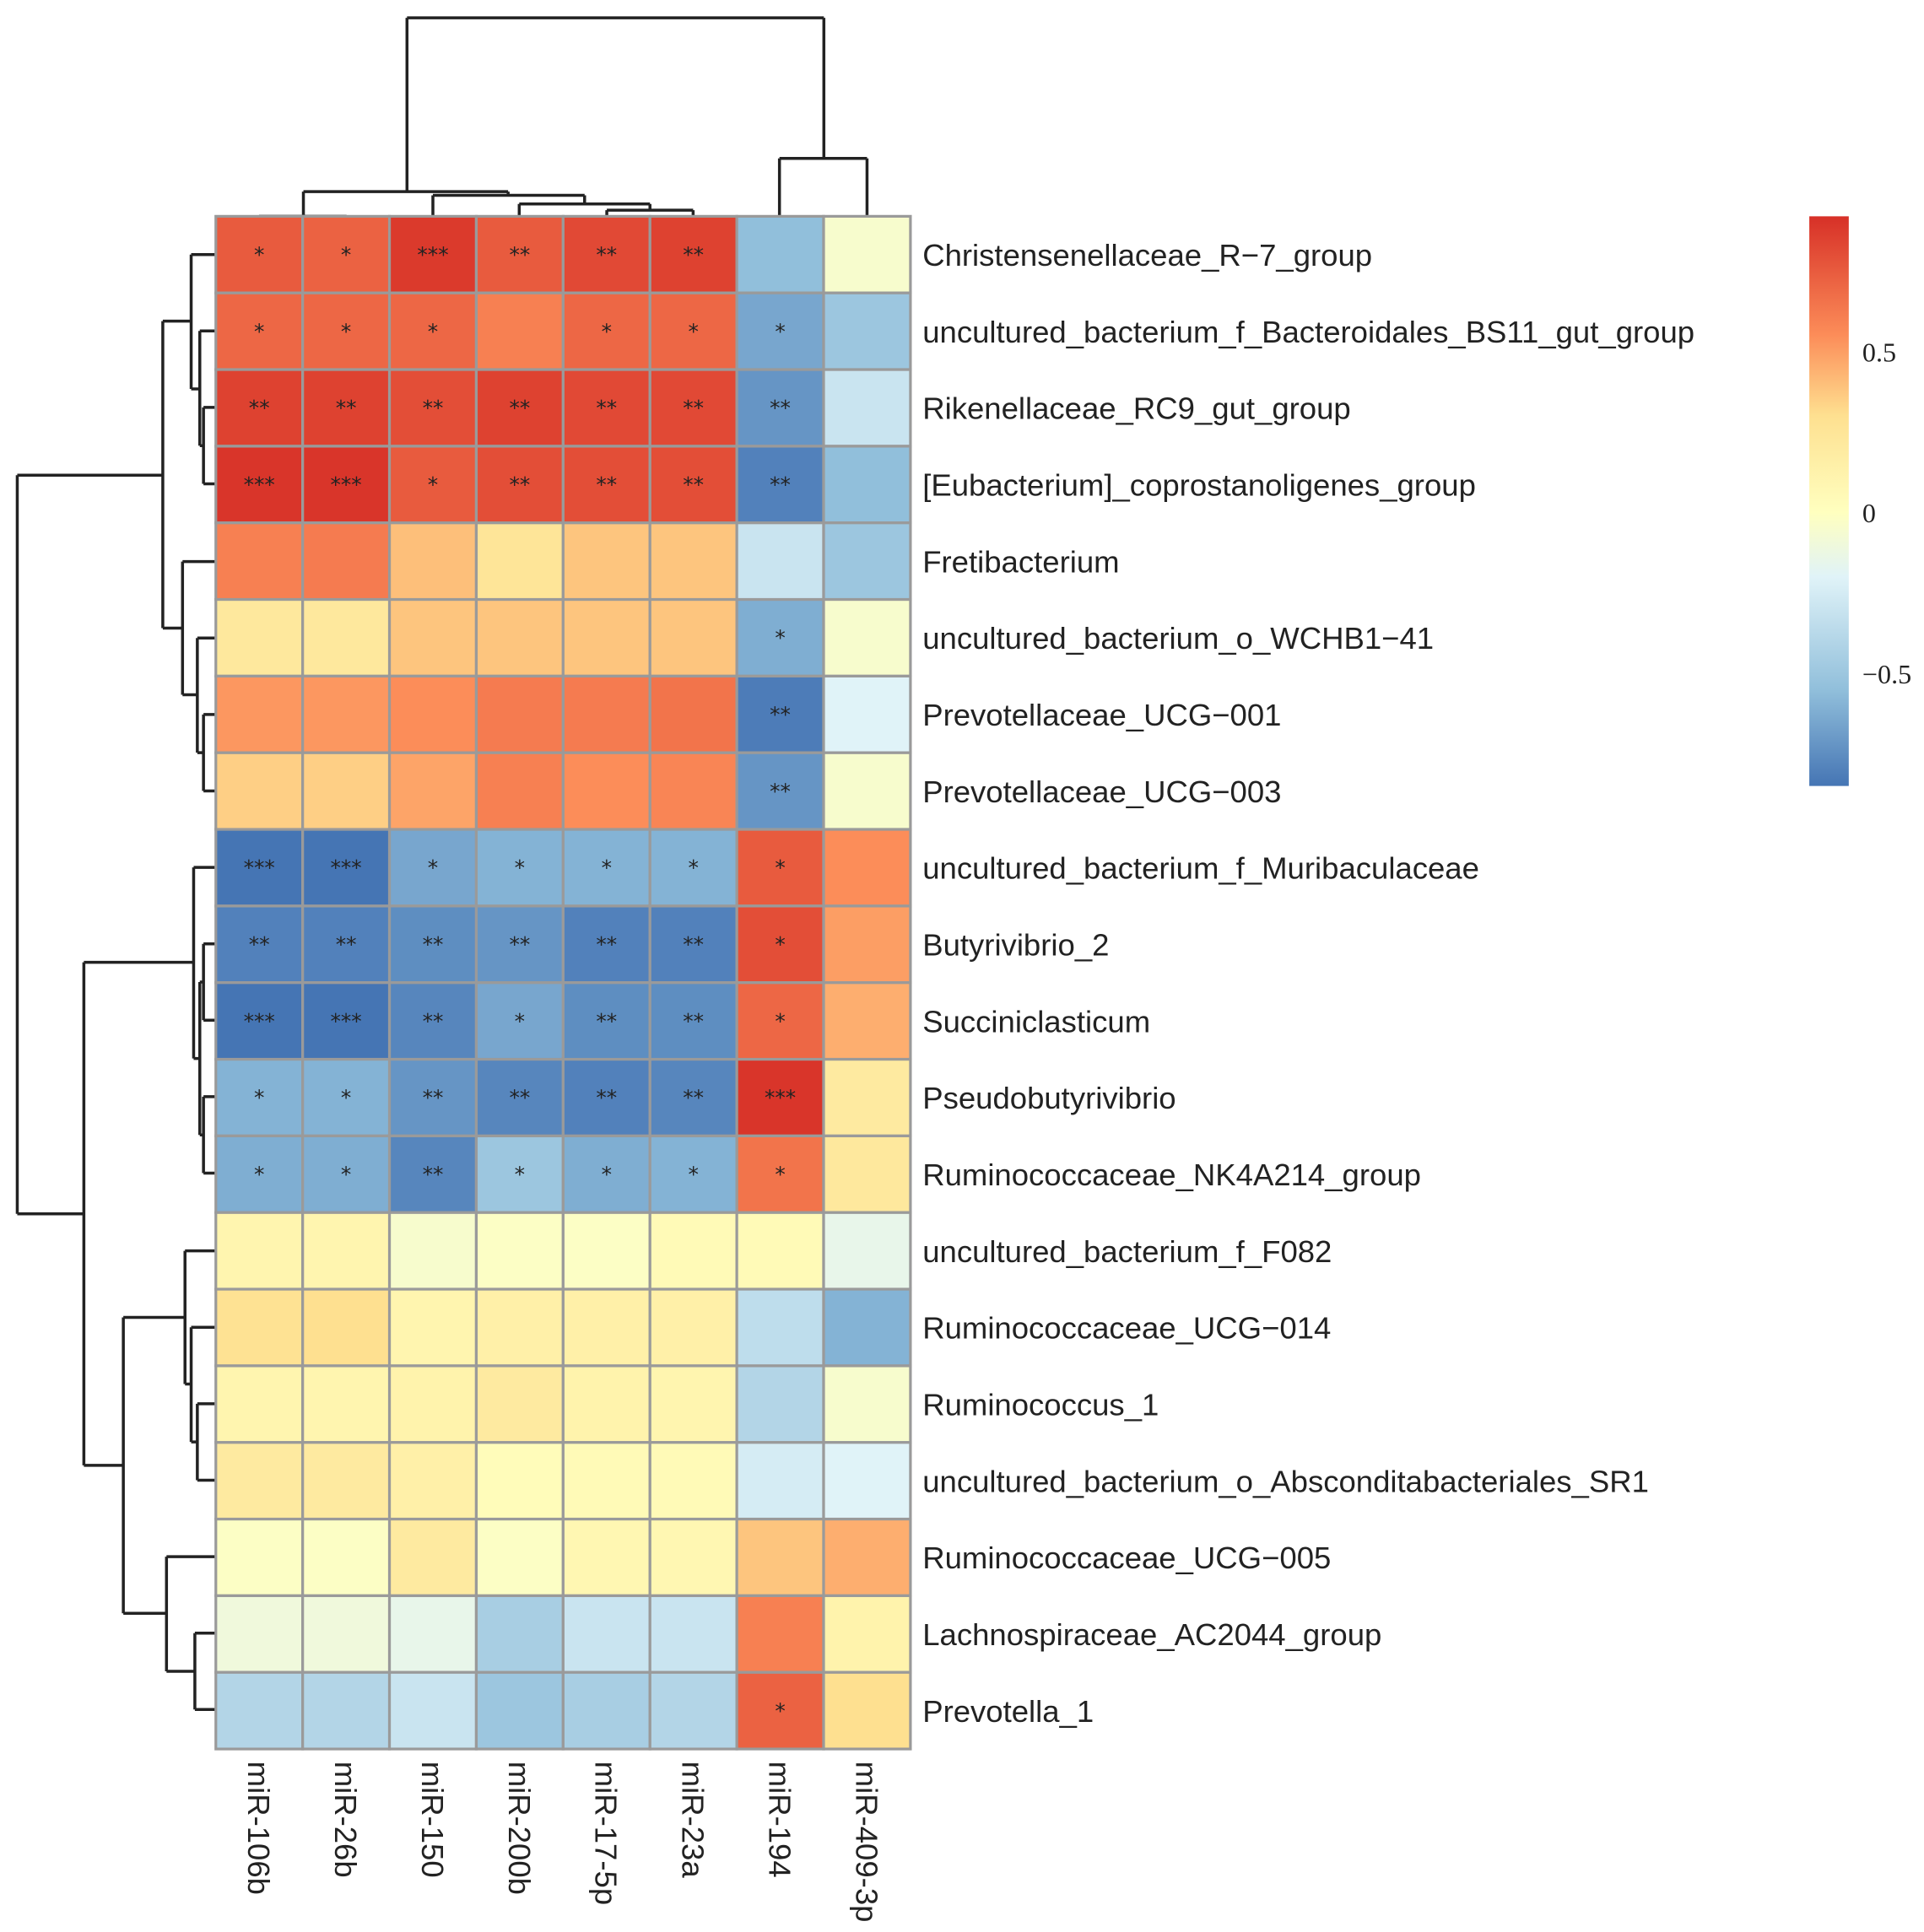 This screenshot has height=1932, width=1924. Describe the element at coordinates (345, 1820) in the screenshot. I see `column-label: miR-26b` at that location.